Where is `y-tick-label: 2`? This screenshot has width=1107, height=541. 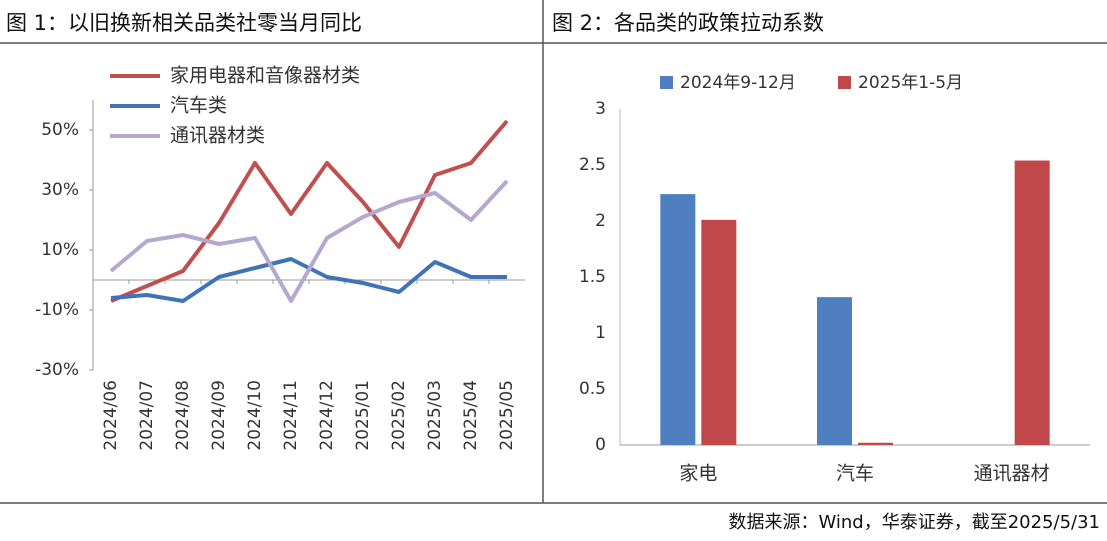 y-tick-label: 2 is located at coordinates (600, 221).